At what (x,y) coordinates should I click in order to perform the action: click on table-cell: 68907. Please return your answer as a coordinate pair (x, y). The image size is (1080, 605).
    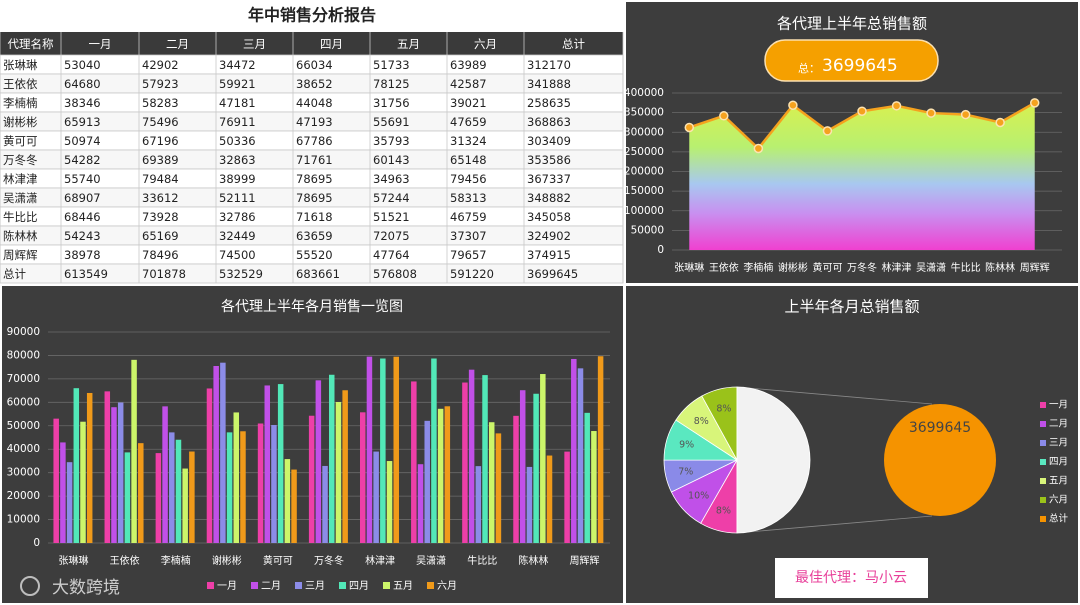
    Looking at the image, I should click on (82, 198).